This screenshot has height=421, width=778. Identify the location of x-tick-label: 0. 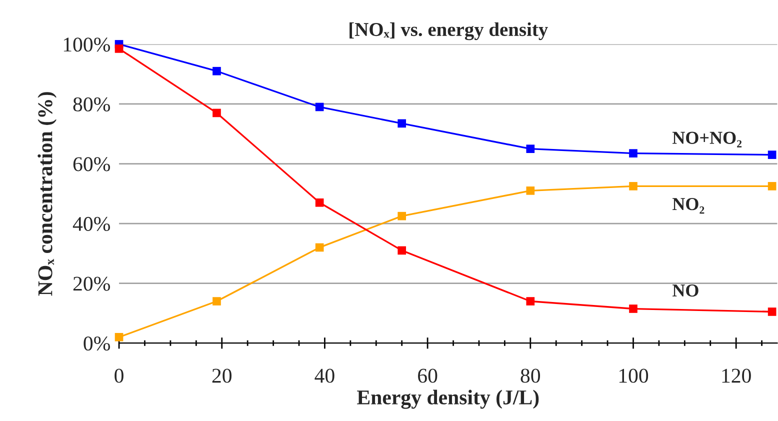
(119, 375).